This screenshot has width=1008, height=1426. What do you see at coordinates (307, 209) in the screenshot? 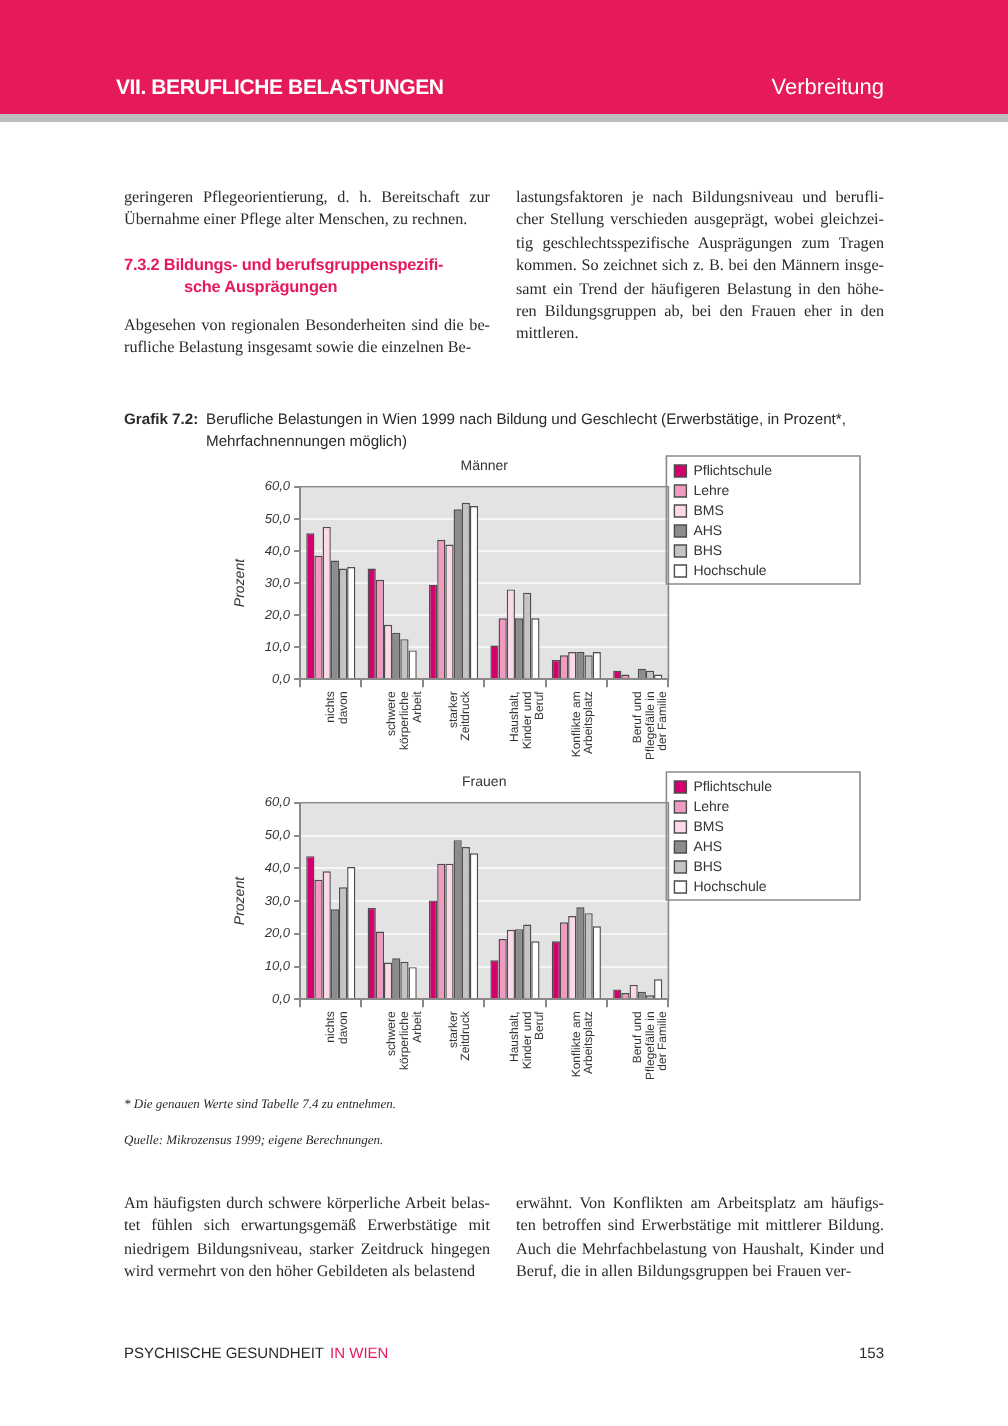
I see `text: geringeren Pflegeorientierung, d. h. Bereitschaft zur Übernahme einer Pflege alter Menschen, zu rechnen.` at bounding box center [307, 209].